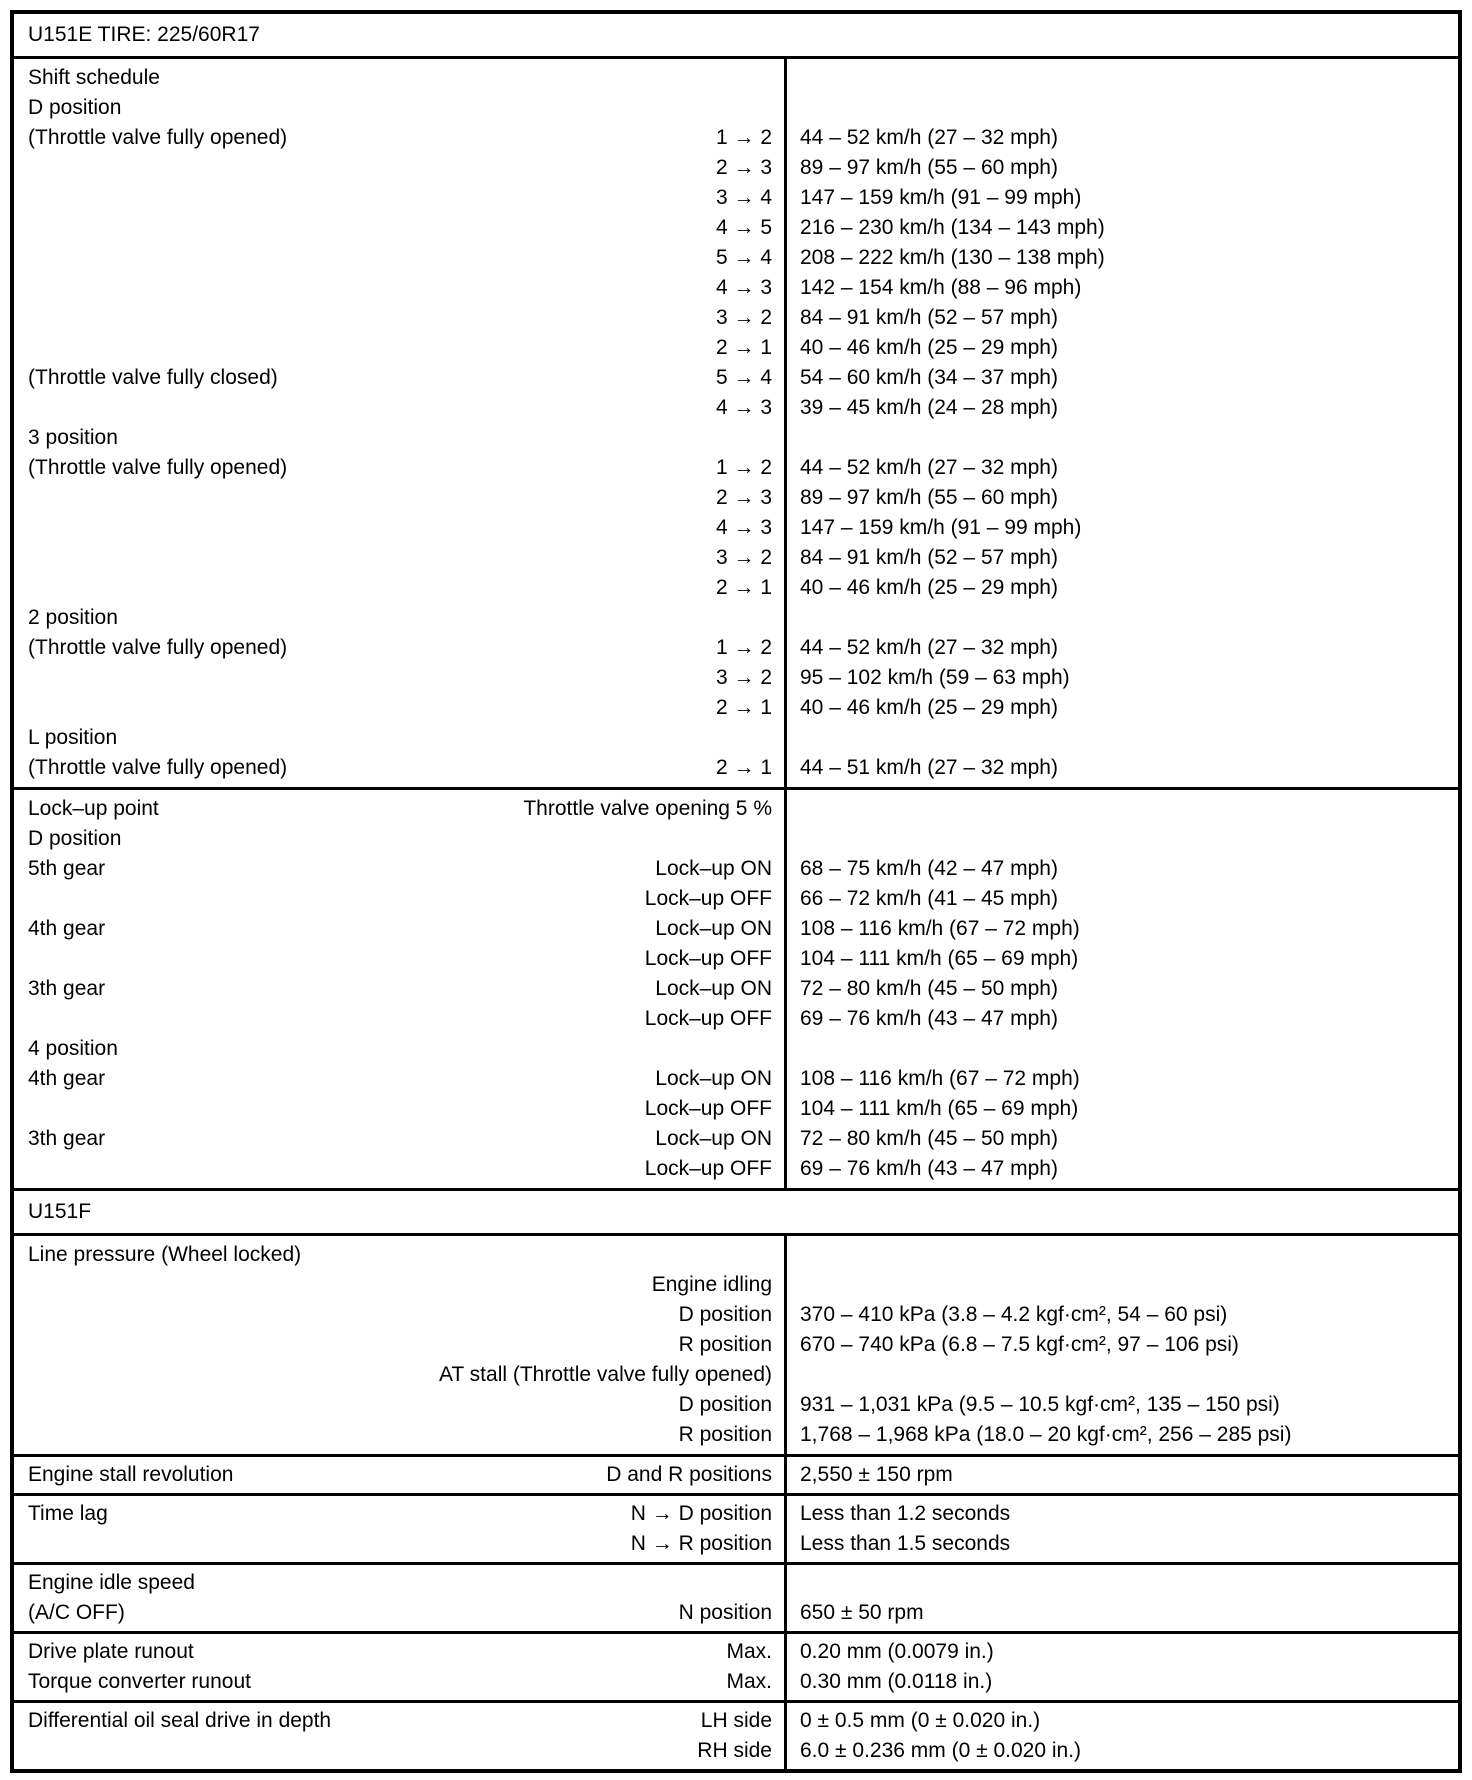  I want to click on row-value-line: 104 – 111 km/h (65 – 69 mph), so click(1123, 959).